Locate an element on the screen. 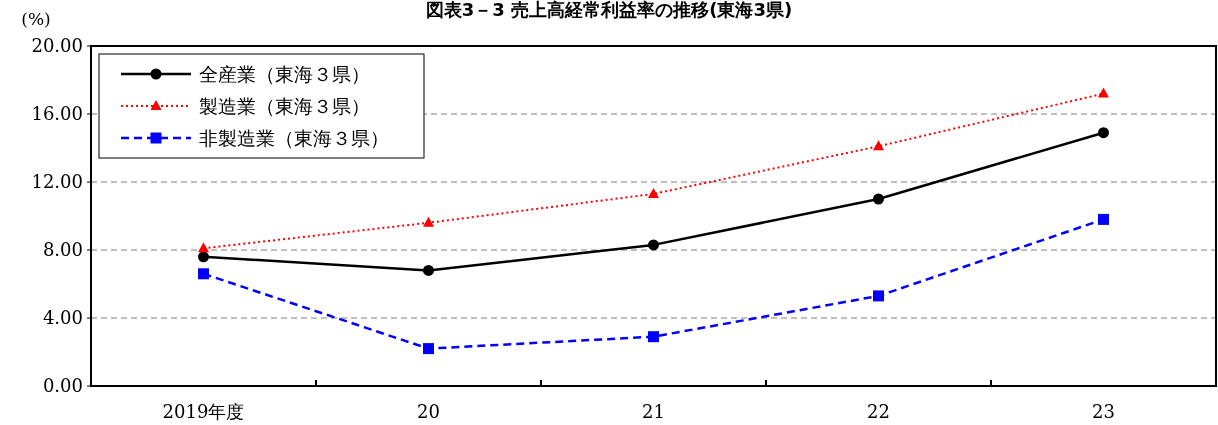  y-tick-label: 12.00 is located at coordinates (57, 181).